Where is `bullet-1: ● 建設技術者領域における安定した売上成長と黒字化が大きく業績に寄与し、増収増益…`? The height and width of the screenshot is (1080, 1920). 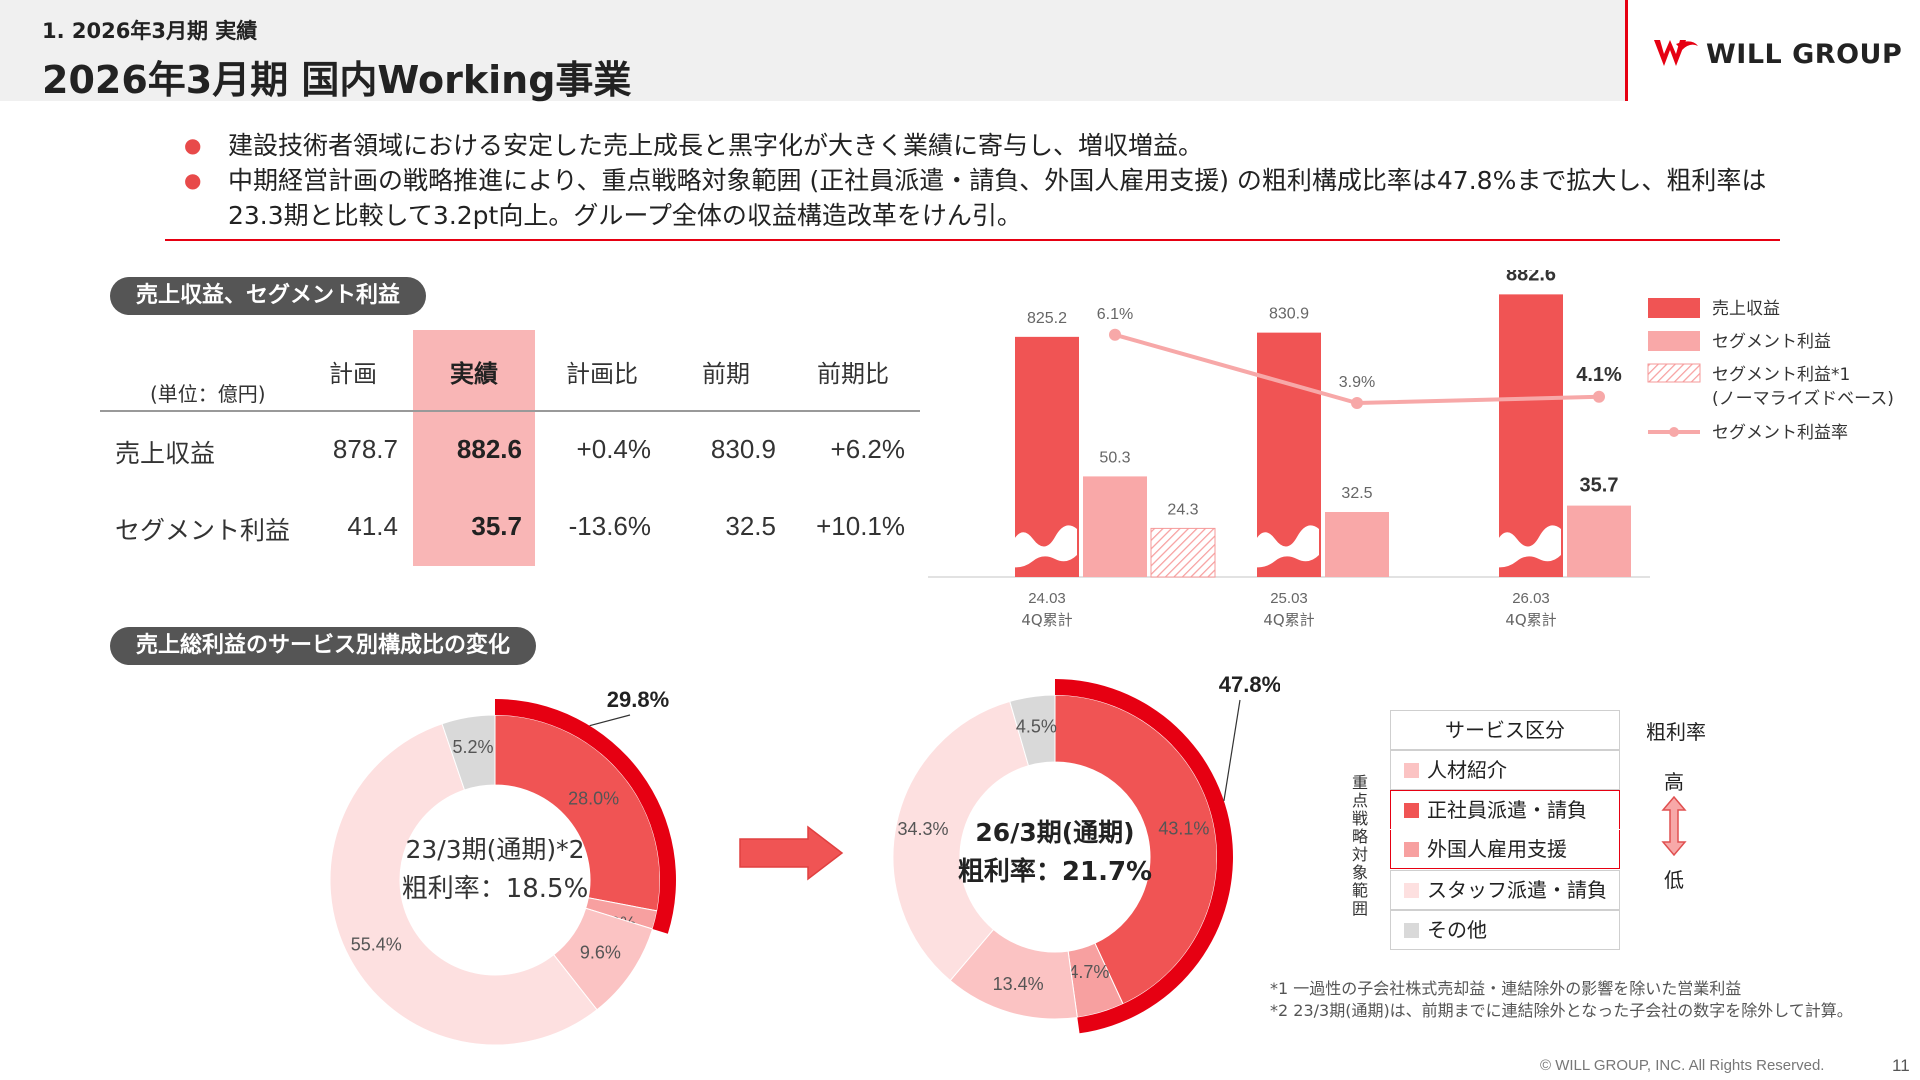
bullet-1: ● 建設技術者領域における安定した売上成長と黒字化が大きく業績に寄与し、増収増益… is located at coordinates (693, 145).